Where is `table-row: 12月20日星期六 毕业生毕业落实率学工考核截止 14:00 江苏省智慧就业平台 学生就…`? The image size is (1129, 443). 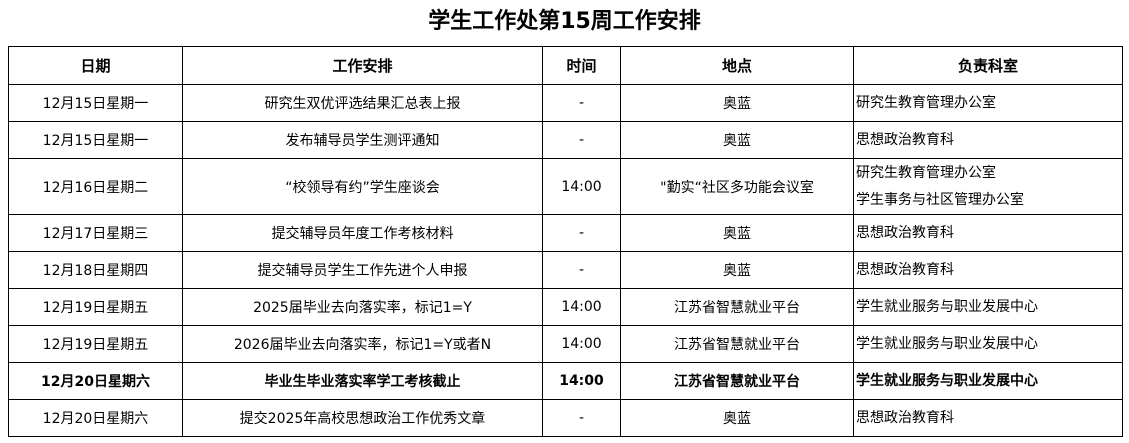 table-row: 12月20日星期六 毕业生毕业落实率学工考核截止 14:00 江苏省智慧就业平台 学生就… is located at coordinates (565, 381).